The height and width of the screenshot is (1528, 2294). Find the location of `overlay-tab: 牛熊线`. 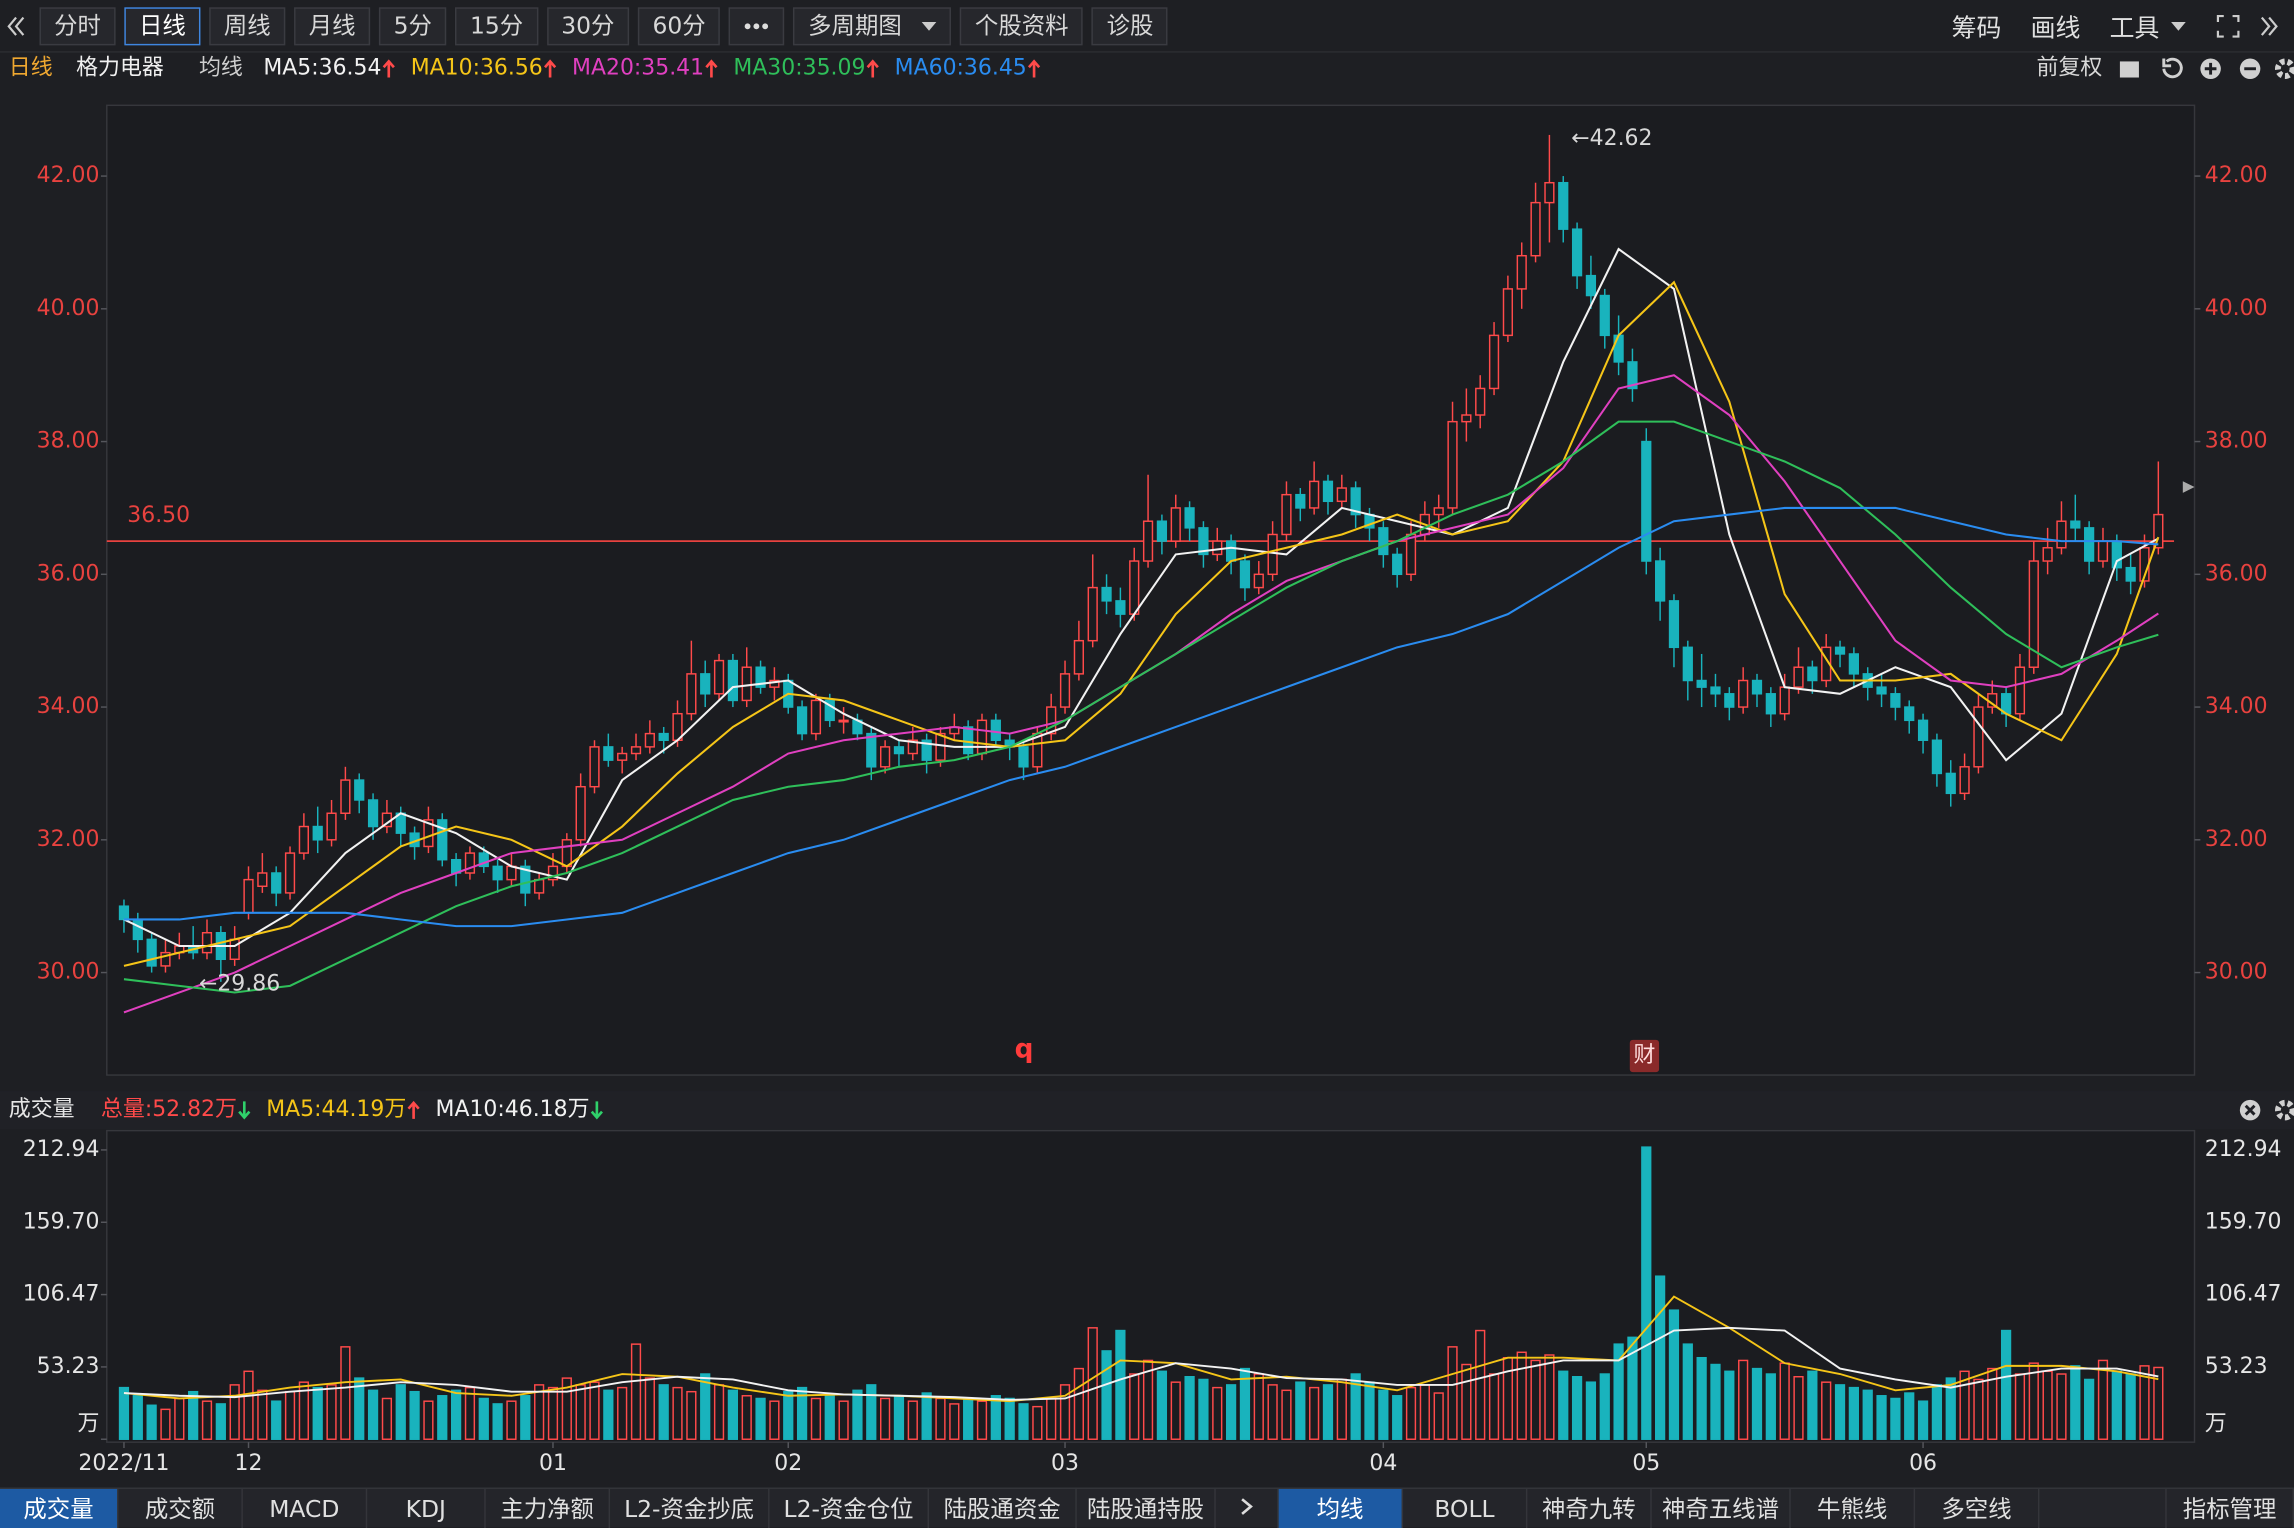

overlay-tab: 牛熊线 is located at coordinates (1853, 1508).